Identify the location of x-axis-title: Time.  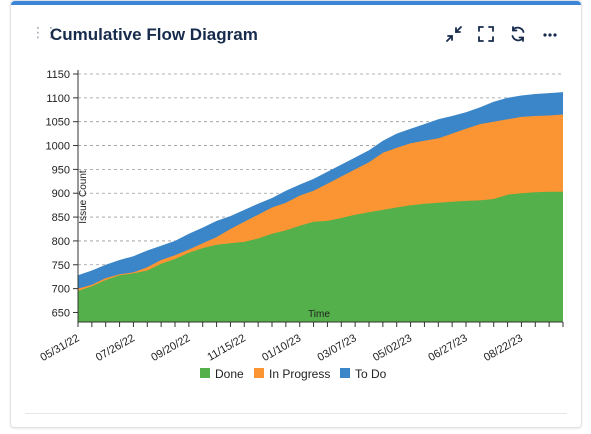
(319, 314).